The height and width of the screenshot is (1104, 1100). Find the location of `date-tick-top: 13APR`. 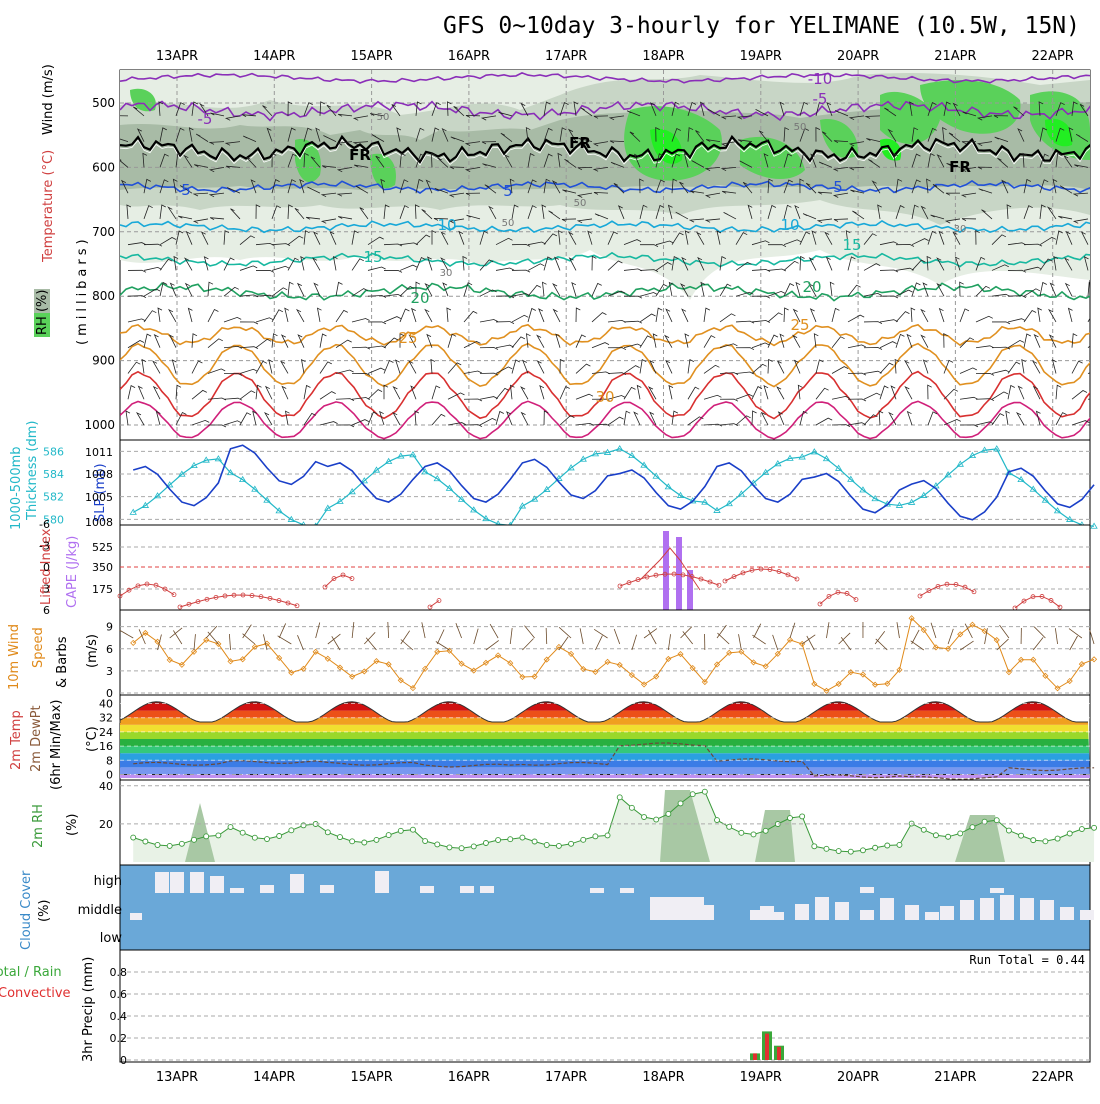

date-tick-top: 13APR is located at coordinates (177, 56).